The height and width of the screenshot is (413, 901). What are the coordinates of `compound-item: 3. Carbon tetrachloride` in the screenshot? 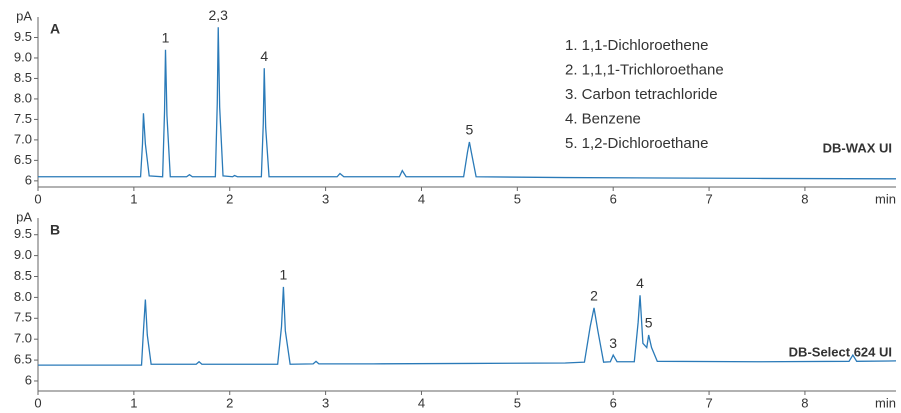 It's located at (641, 94).